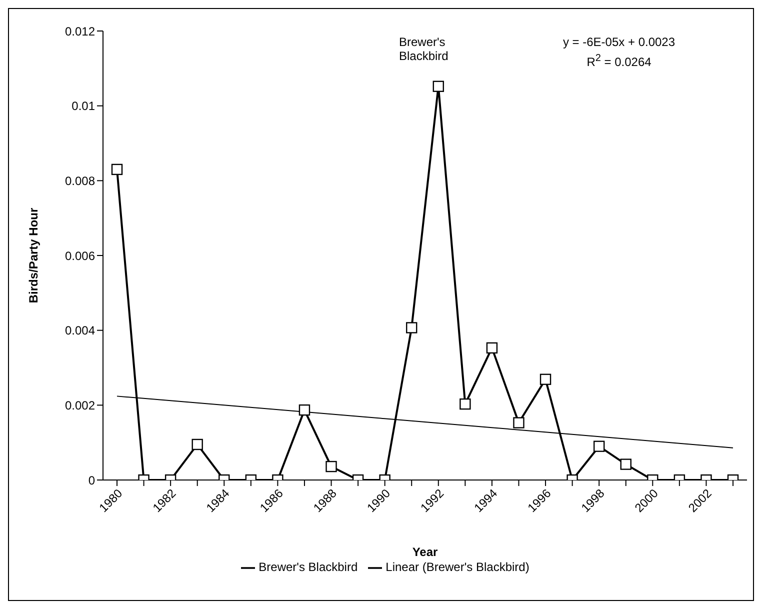 The width and height of the screenshot is (762, 609). Describe the element at coordinates (619, 61) in the screenshot. I see `annotation: R$^{2}$ = 0.0264` at that location.